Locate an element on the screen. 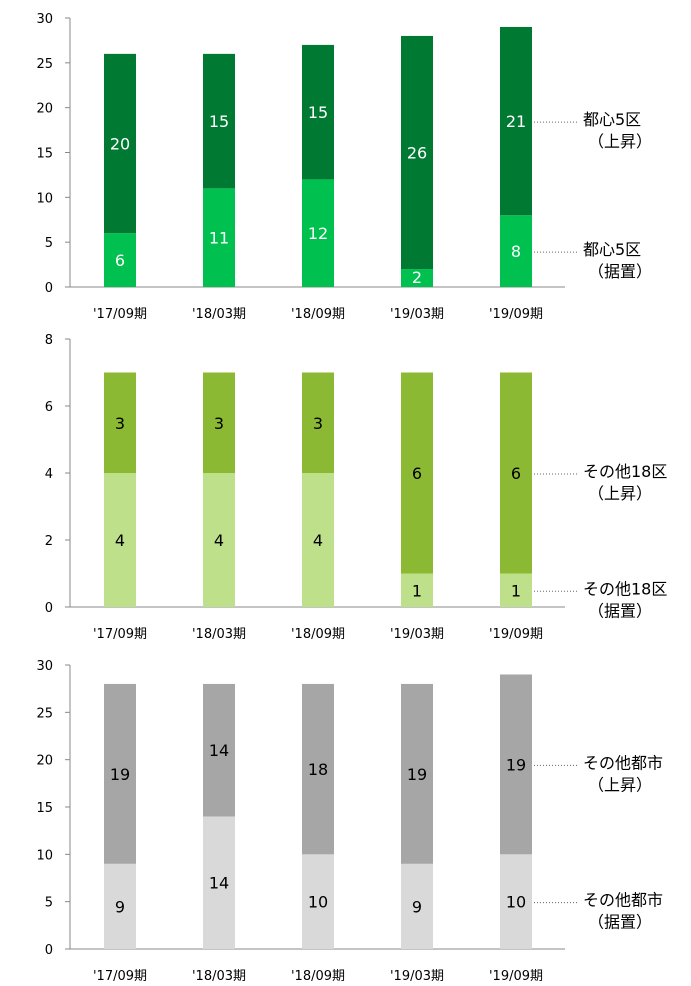 The image size is (691, 986). bar-data-label: 18 is located at coordinates (318, 769).